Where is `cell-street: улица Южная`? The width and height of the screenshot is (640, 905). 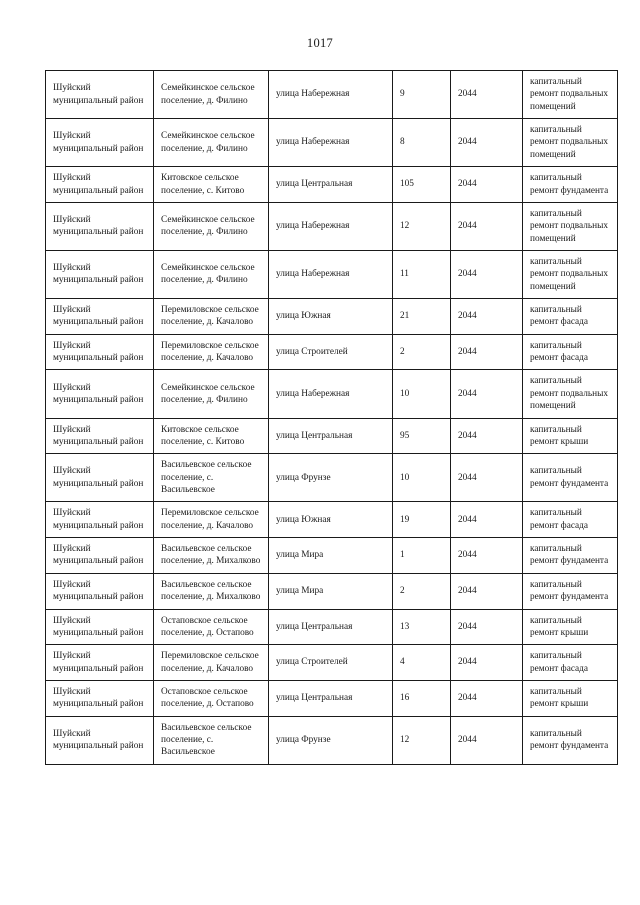
cell-street: улица Южная is located at coordinates (330, 520).